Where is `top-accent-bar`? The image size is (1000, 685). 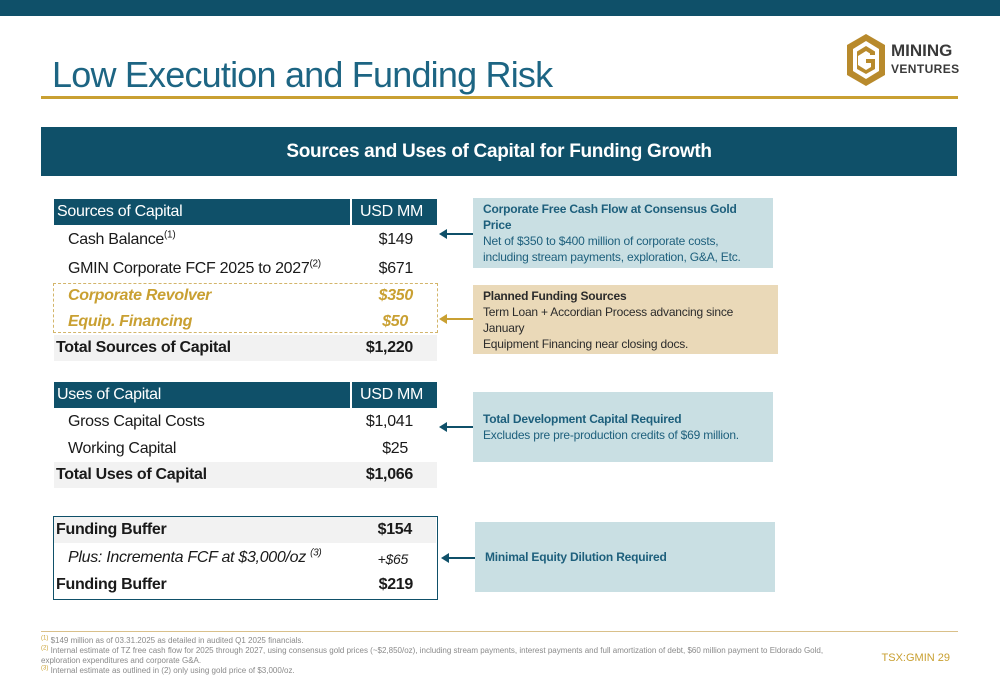
top-accent-bar is located at coordinates (500, 8).